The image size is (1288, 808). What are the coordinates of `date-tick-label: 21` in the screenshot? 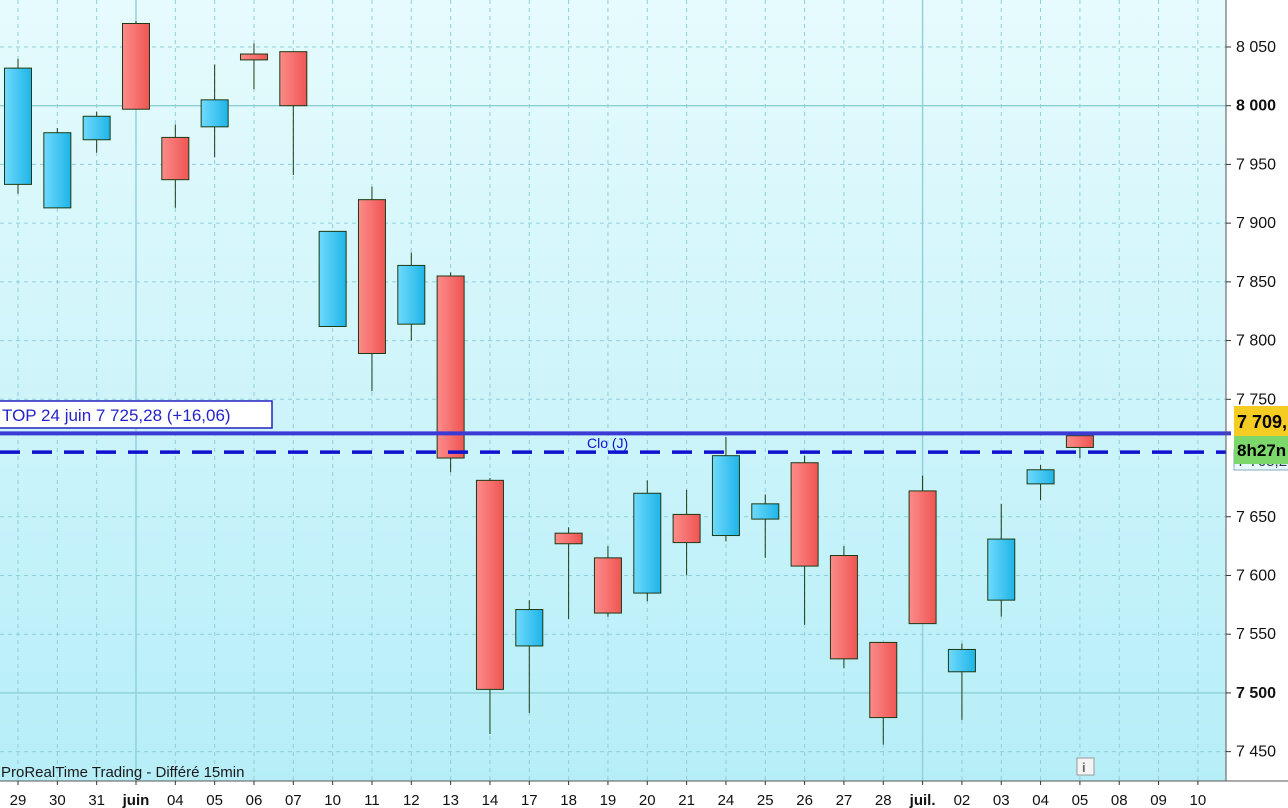 It's located at (686, 800).